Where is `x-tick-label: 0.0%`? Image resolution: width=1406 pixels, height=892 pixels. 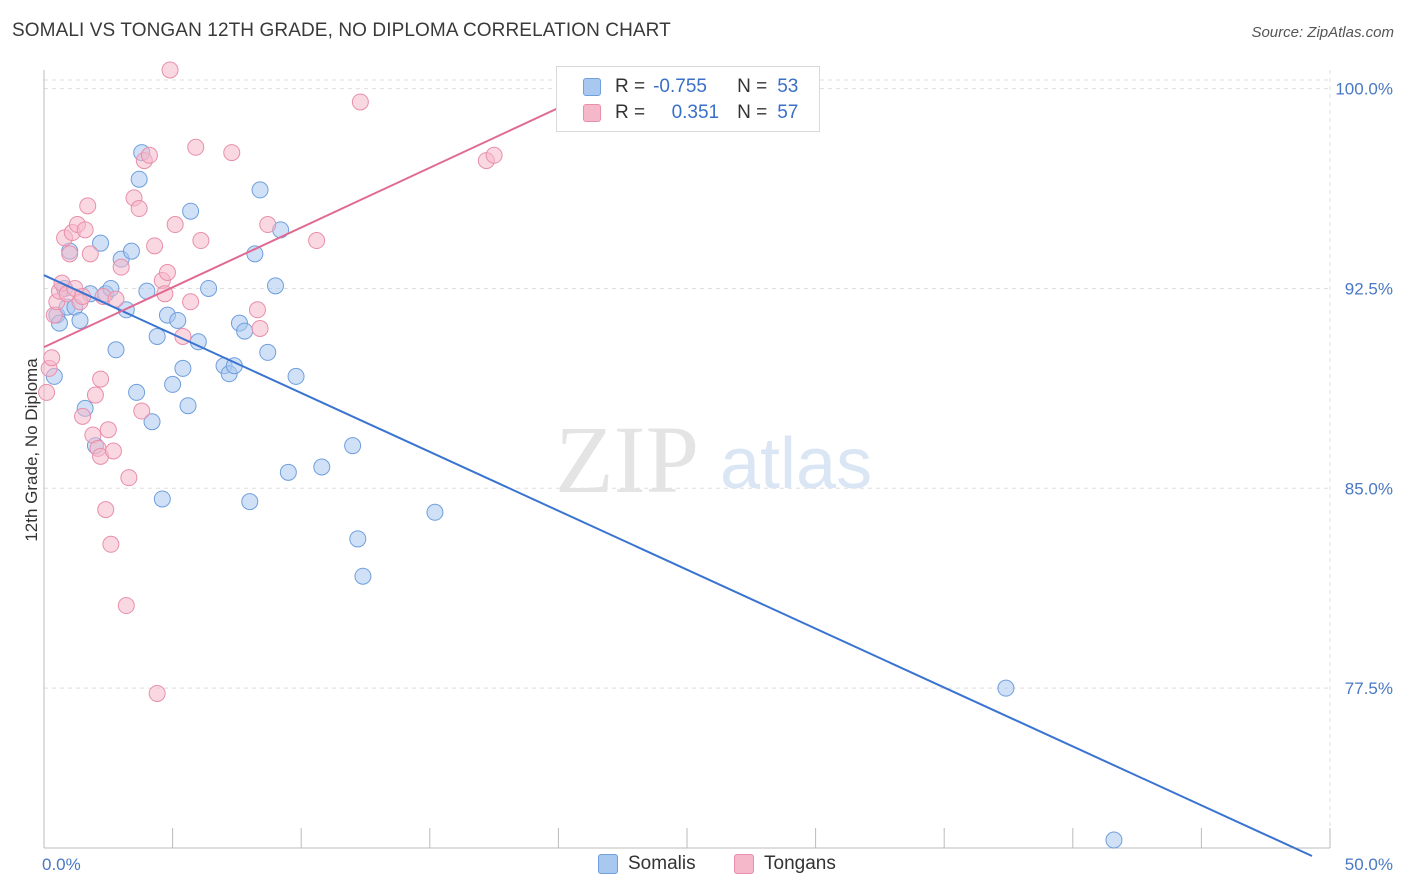
x-tick-label: 0.0% is located at coordinates (61, 864).